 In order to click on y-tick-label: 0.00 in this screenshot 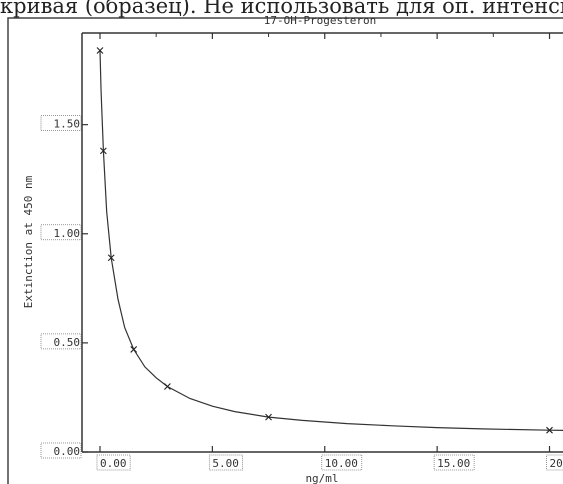, I will do `click(67, 451)`.